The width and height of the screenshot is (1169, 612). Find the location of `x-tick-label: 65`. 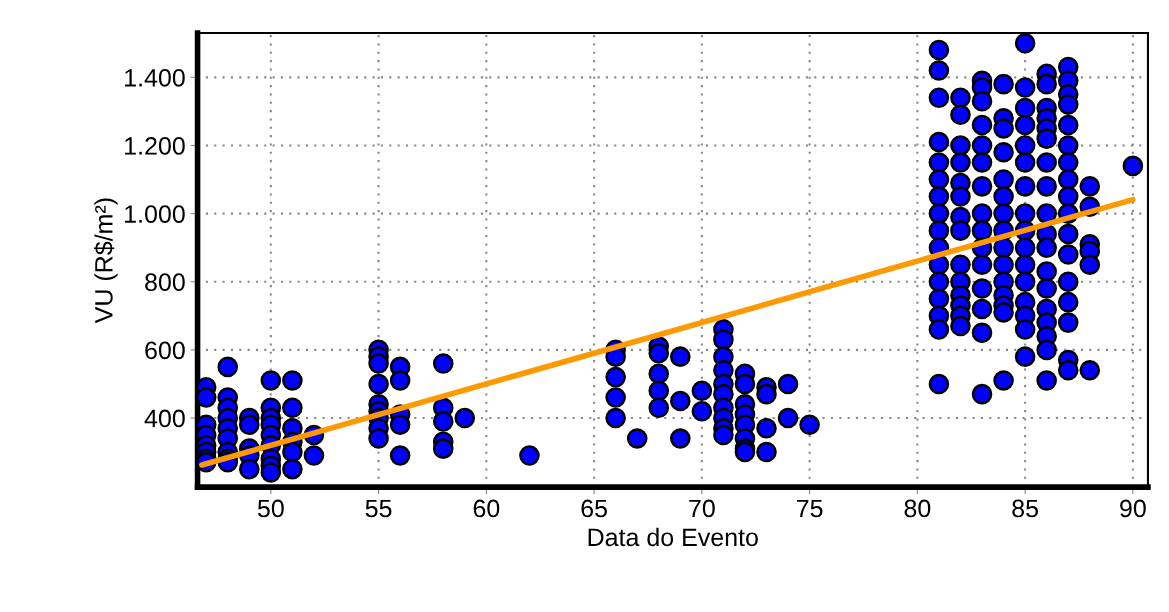

x-tick-label: 65 is located at coordinates (594, 508).